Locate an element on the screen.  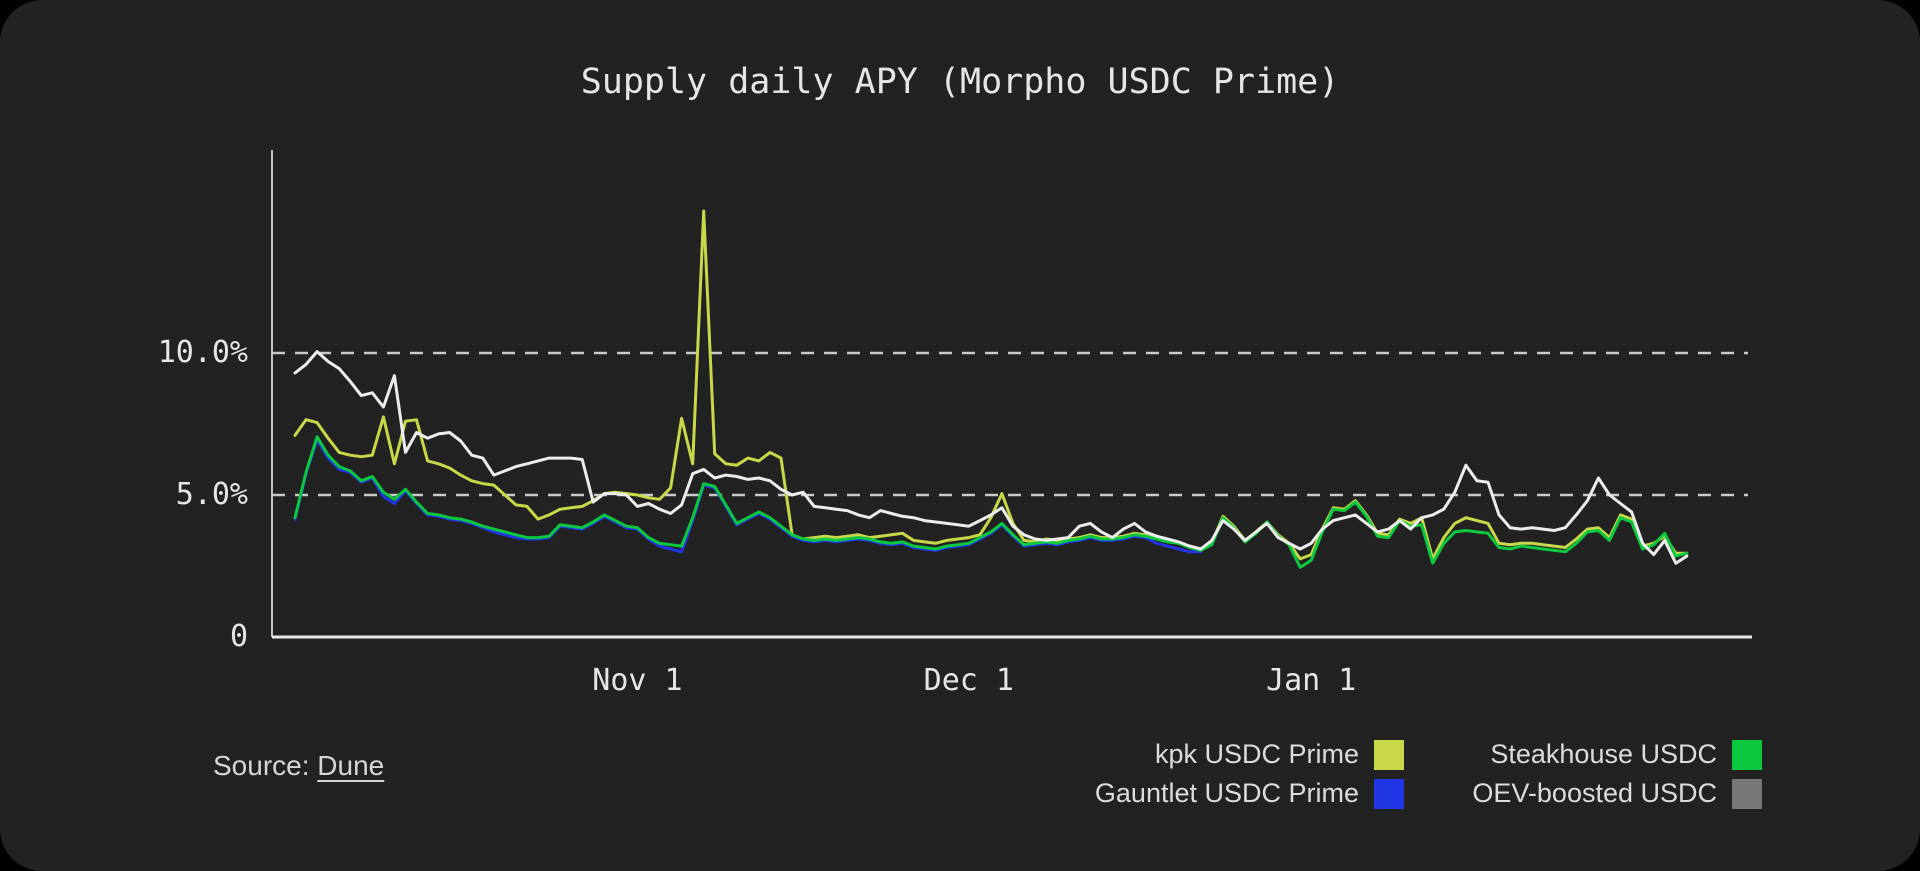
x-tick-label-nov-1: Nov 1 is located at coordinates (637, 680).